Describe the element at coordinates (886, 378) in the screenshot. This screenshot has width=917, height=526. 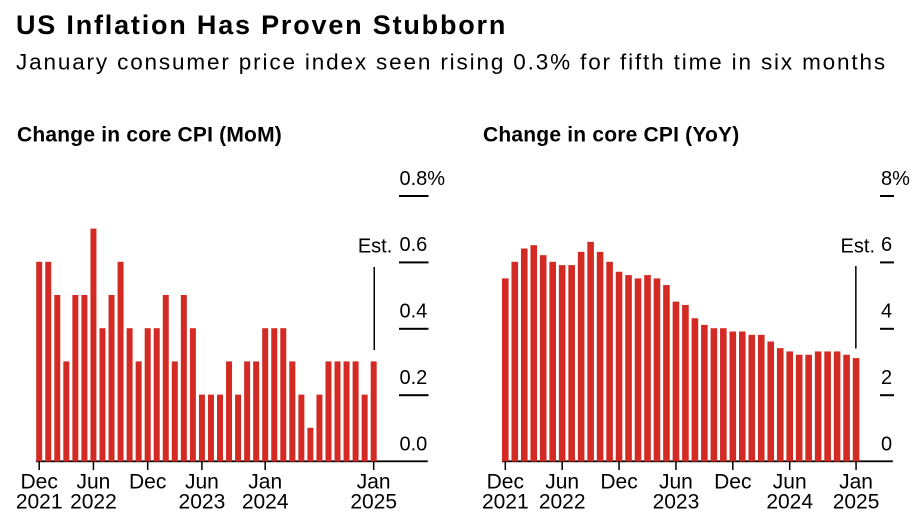
I see `svg-text: 2` at that location.